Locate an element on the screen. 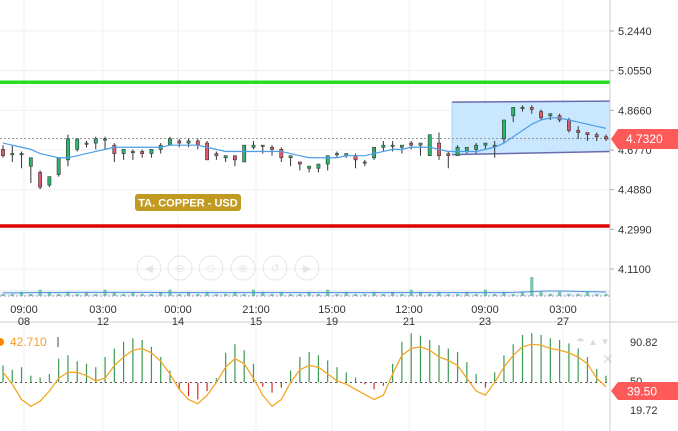 This screenshot has width=678, height=431. x-tick-time: 03:00 is located at coordinates (103, 310).